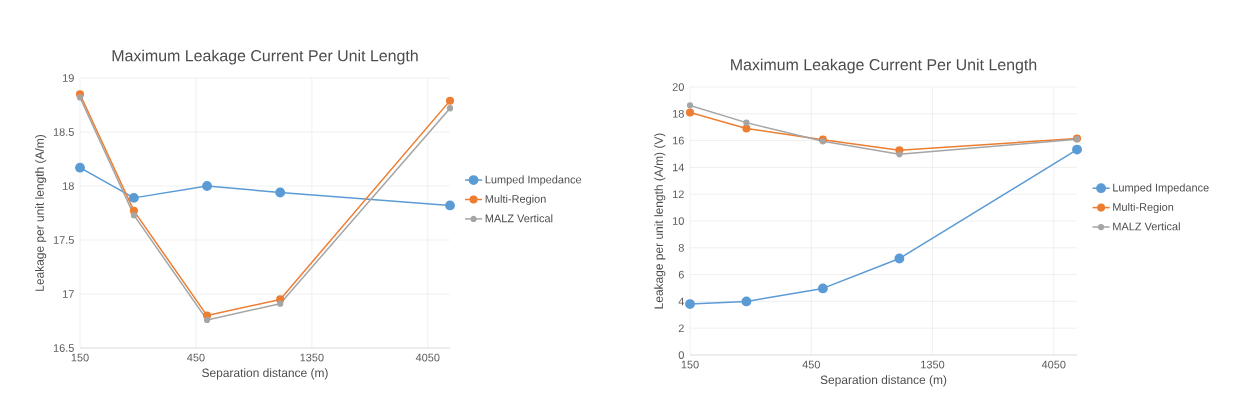  Describe the element at coordinates (681, 274) in the screenshot. I see `y-tick-label: 6` at that location.